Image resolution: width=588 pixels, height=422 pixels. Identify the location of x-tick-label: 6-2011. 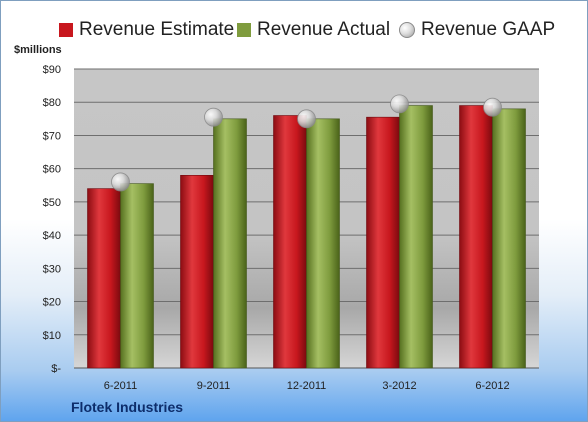
(120, 386).